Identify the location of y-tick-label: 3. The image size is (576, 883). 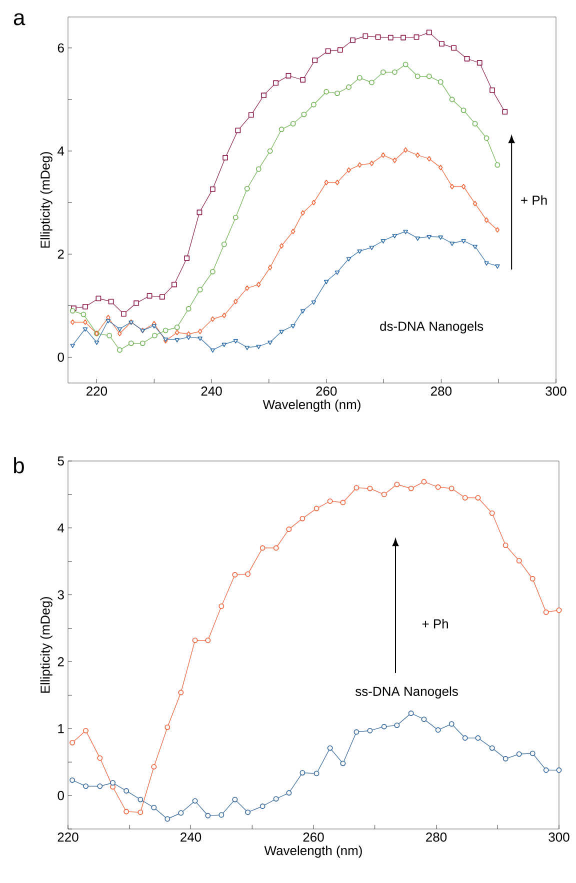
(61, 595).